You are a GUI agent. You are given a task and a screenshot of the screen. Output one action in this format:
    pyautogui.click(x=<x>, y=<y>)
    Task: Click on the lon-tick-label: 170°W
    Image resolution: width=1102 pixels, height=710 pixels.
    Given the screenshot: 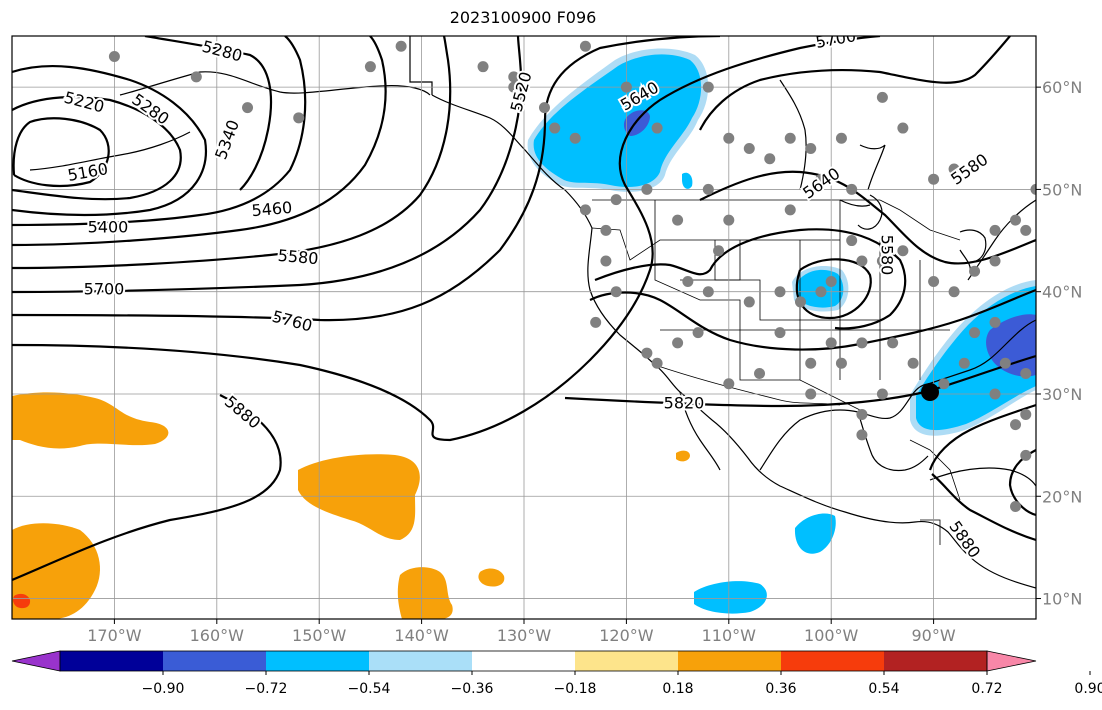 What is the action you would take?
    pyautogui.click(x=114, y=635)
    